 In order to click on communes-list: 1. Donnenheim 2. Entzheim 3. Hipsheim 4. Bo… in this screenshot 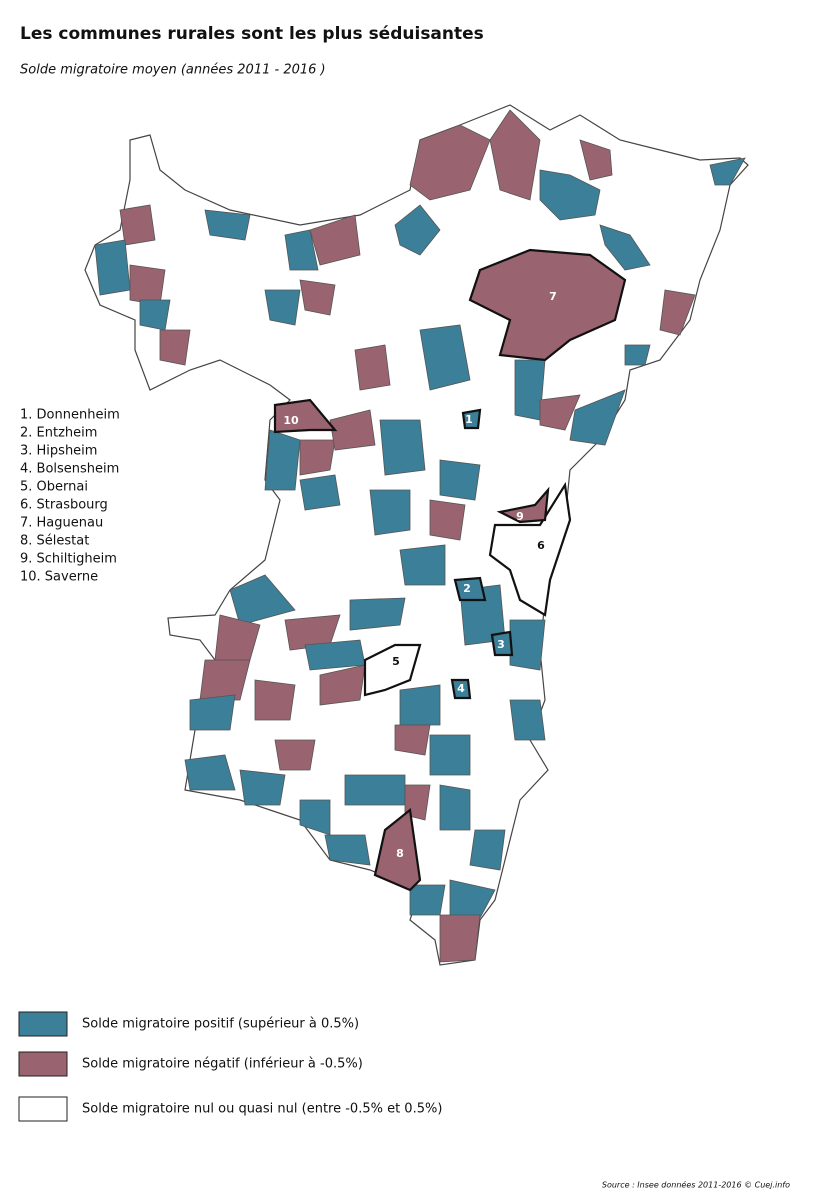, I will do `click(70, 496)`.